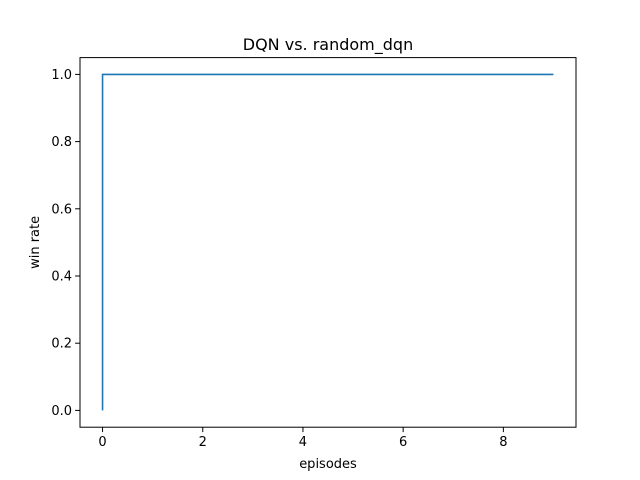  Describe the element at coordinates (503, 442) in the screenshot. I see `x-tick-label: 8` at that location.